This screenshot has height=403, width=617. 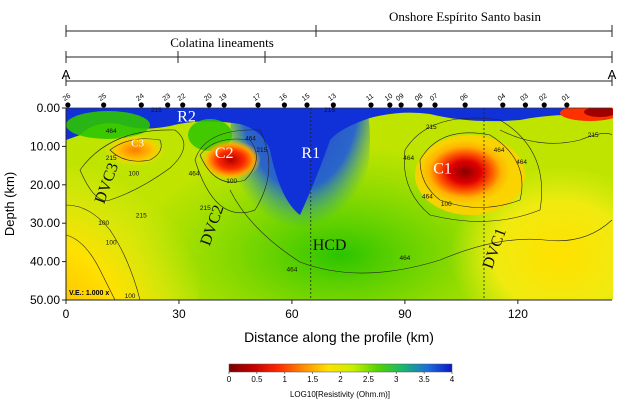 What do you see at coordinates (442, 168) in the screenshot?
I see `feature-label: C1` at bounding box center [442, 168].